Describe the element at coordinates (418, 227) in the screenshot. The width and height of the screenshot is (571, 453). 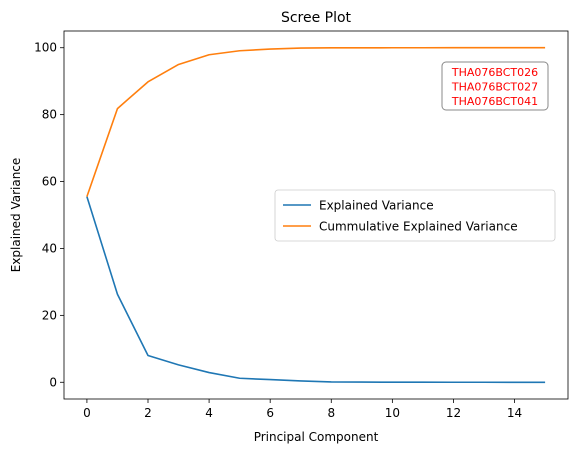
I see `legend-entry-label: Cummulative Explained Variance` at that location.